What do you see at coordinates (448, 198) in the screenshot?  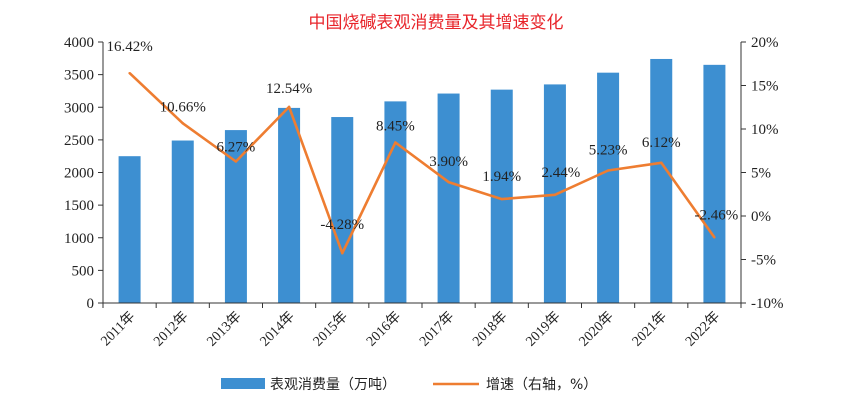 I see `bar-2017年` at bounding box center [448, 198].